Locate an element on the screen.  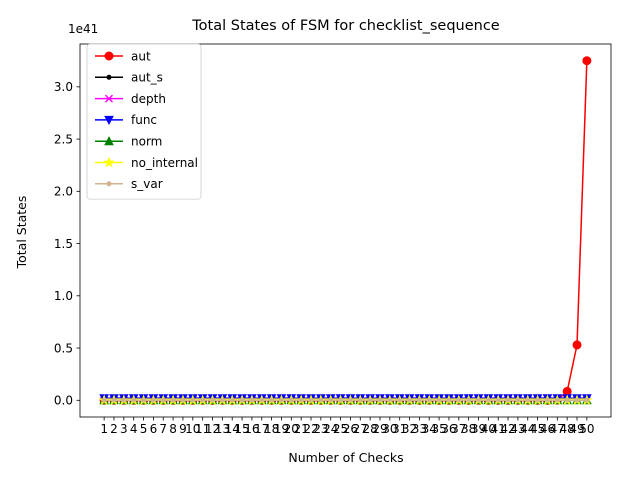
legend-label: aut is located at coordinates (141, 56).